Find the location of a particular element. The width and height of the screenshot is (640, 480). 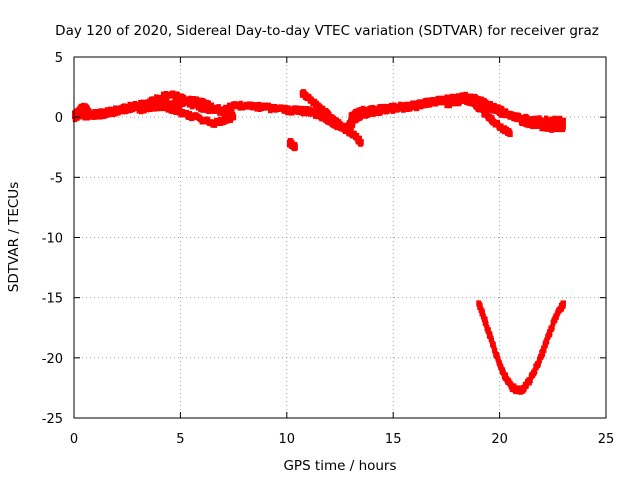

y-axis-label: SDTVAR / TECUs is located at coordinates (14, 237).